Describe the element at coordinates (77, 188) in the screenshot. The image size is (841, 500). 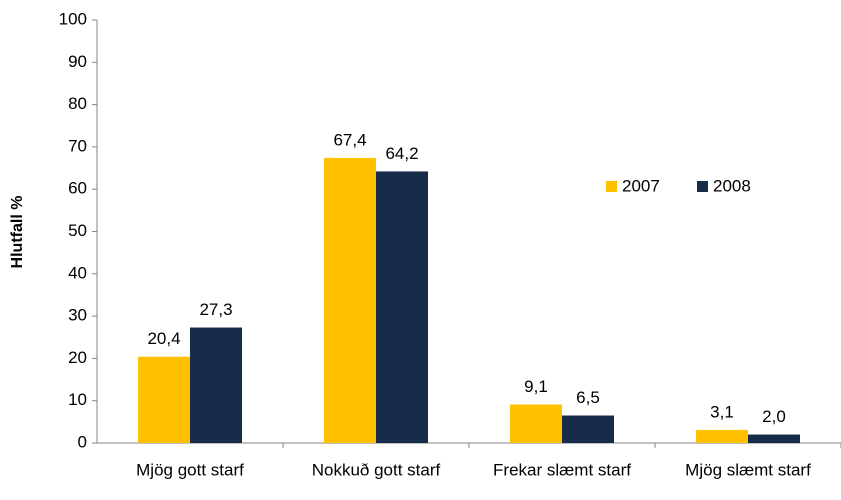
I see `y-tick-label: 60` at that location.